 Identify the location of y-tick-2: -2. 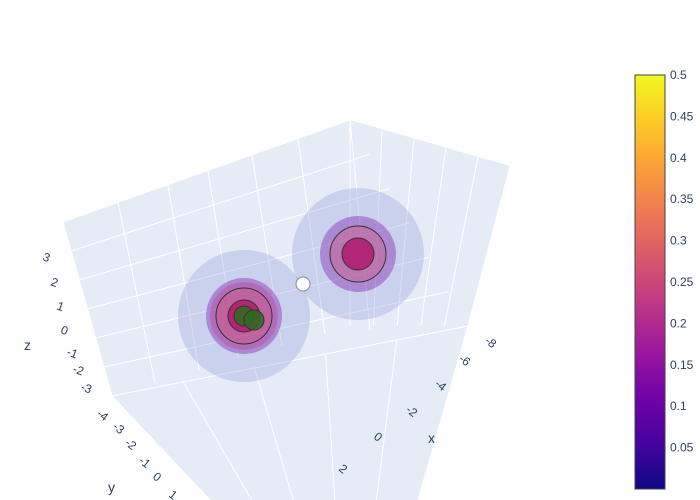
(130, 444).